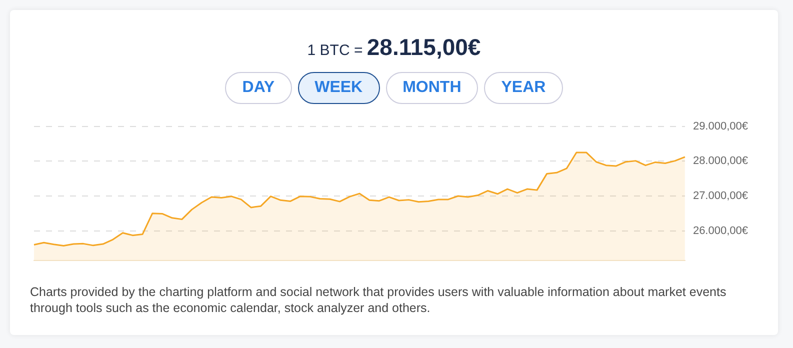 This screenshot has height=348, width=793. I want to click on y-tick-label: 28.000,00€, so click(720, 161).